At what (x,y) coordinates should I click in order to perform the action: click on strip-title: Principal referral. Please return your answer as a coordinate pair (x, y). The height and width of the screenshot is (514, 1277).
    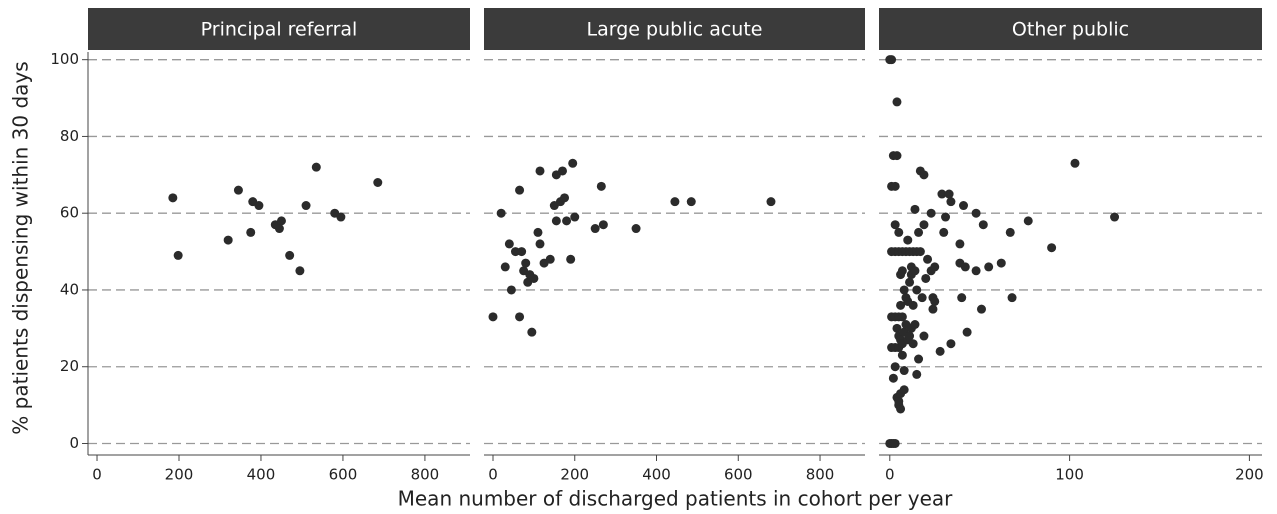
    Looking at the image, I should click on (279, 30).